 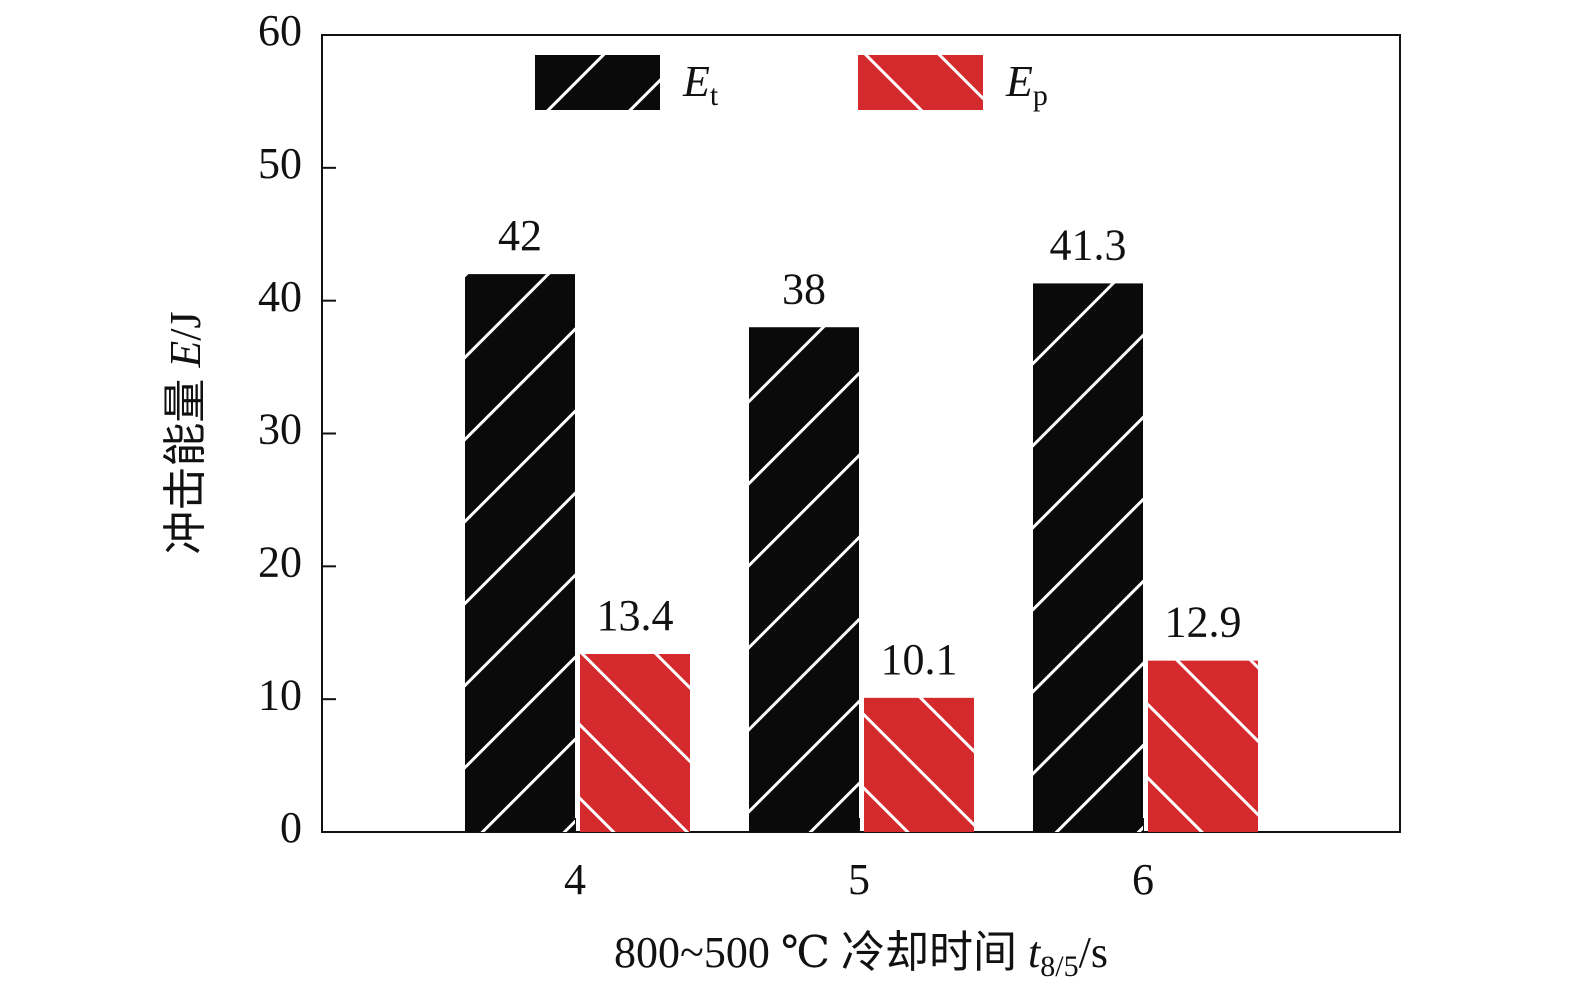 I want to click on legend-label: Ep, so click(x=1026, y=84).